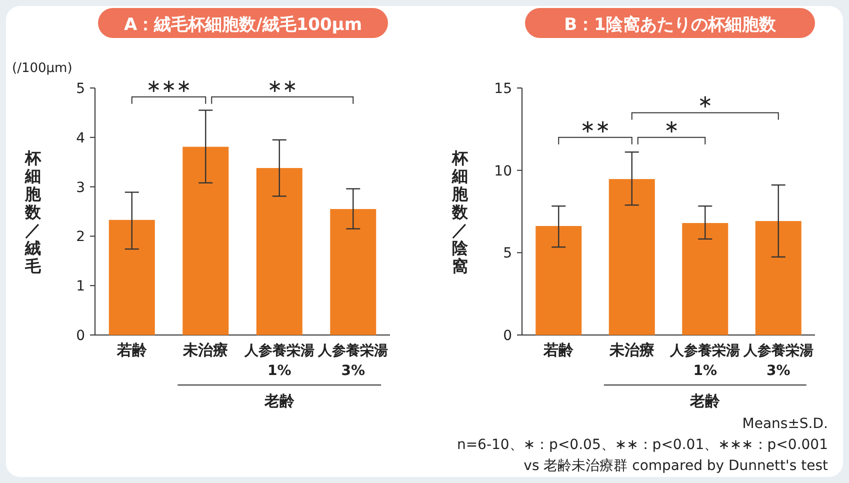 The image size is (849, 483). I want to click on y-tick-label: 10, so click(503, 171).